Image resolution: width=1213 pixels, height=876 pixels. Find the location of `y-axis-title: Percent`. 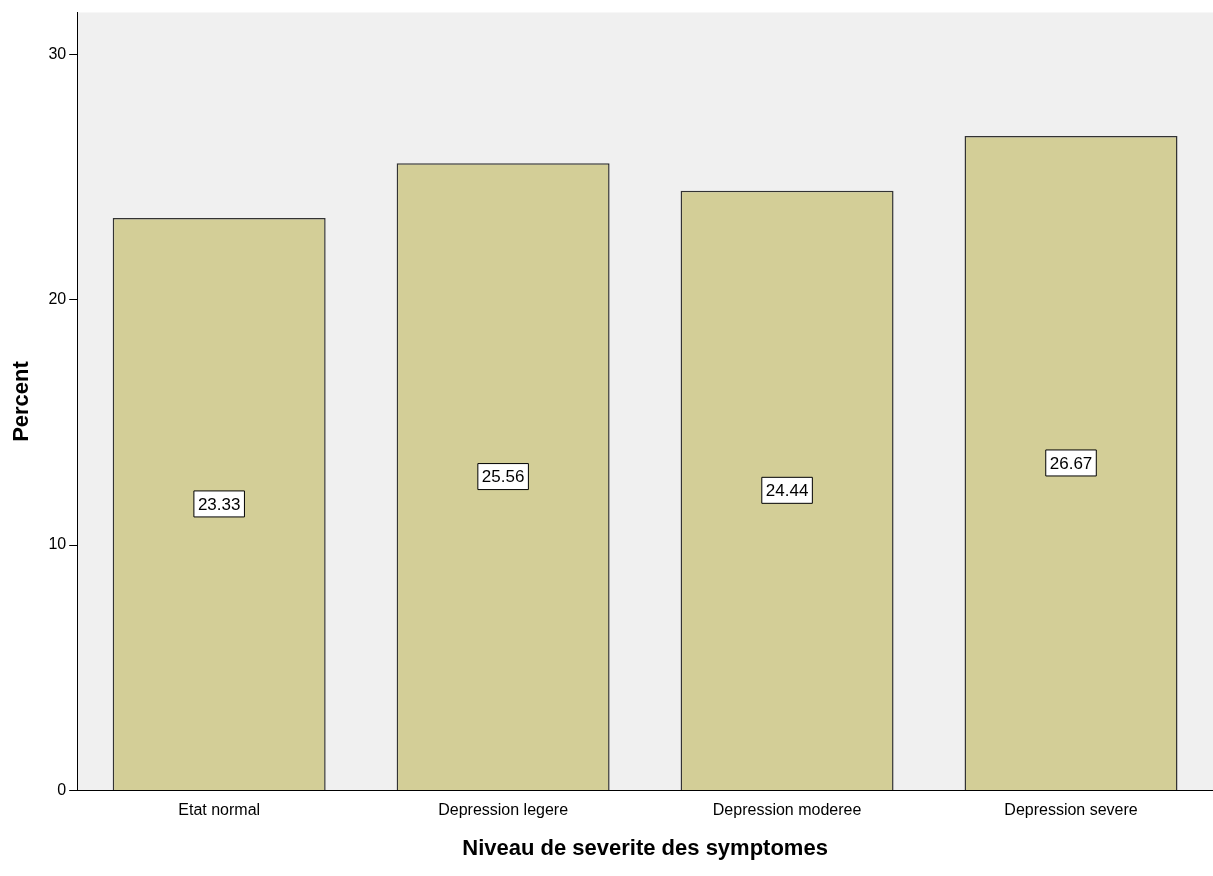

y-axis-title: Percent is located at coordinates (21, 401).